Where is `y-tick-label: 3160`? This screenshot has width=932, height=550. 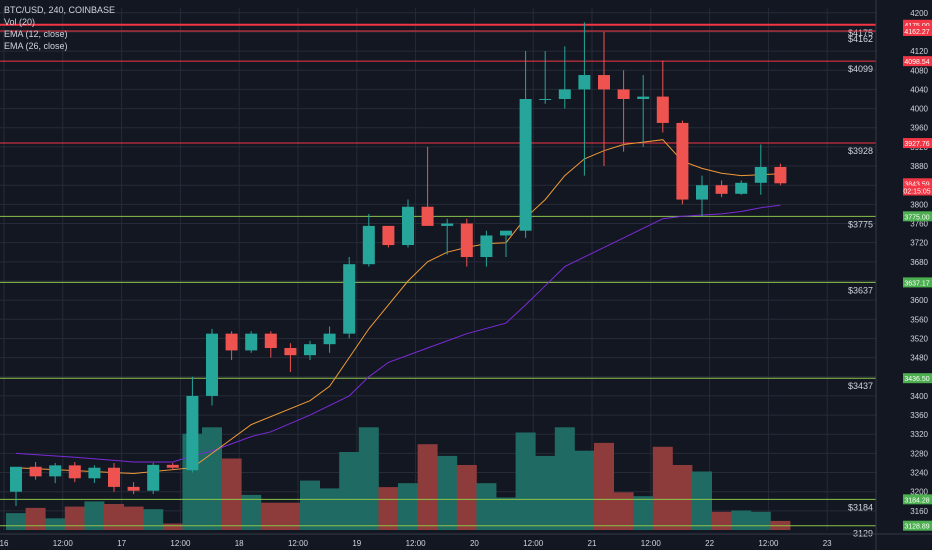 y-tick-label: 3160 is located at coordinates (919, 511).